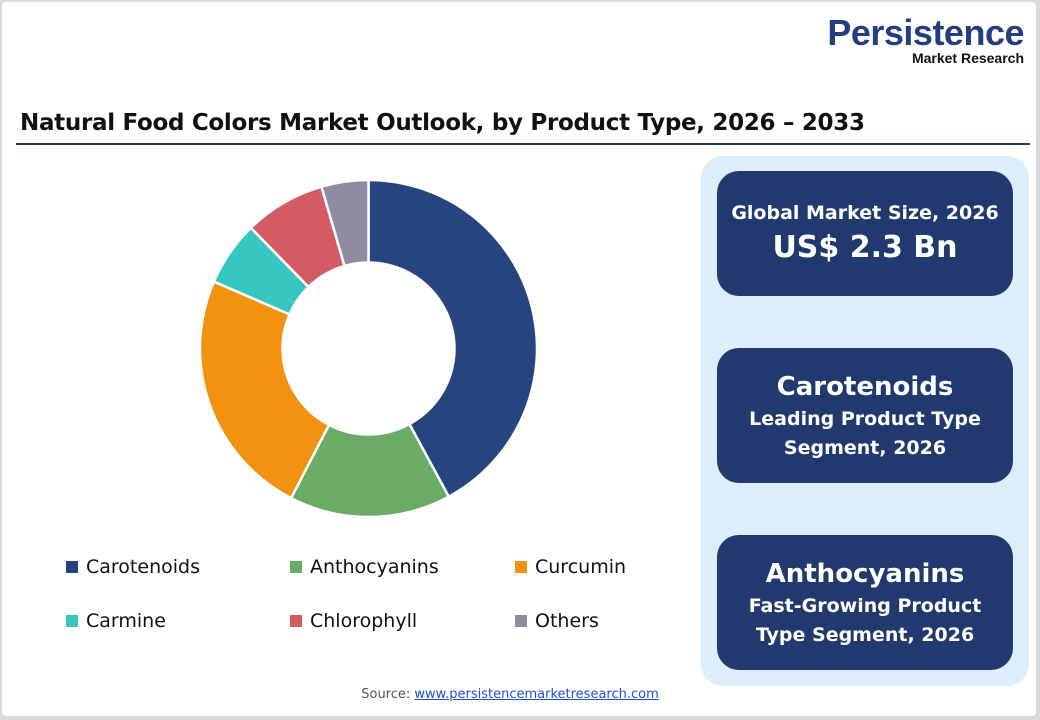 This screenshot has height=720, width=1040. Describe the element at coordinates (865, 634) in the screenshot. I see `fastest-segment-label-2: Type Segment, 2026` at that location.